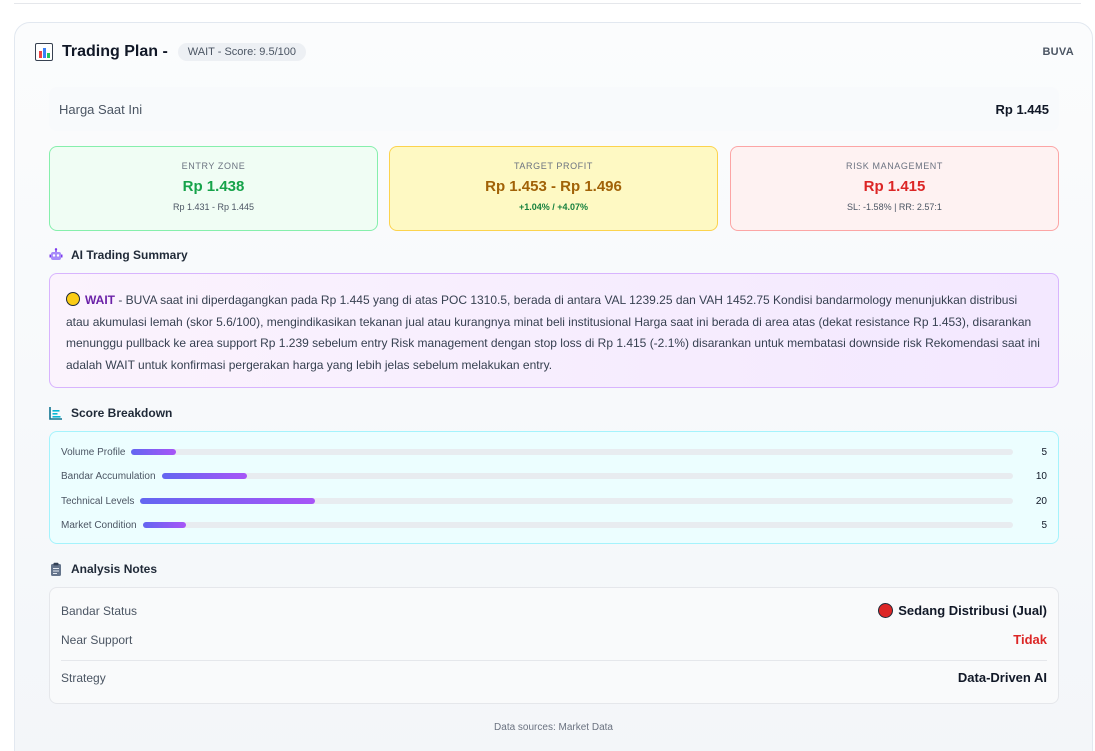  I want to click on entry-zone-label: ENTRY ZONE, so click(213, 166).